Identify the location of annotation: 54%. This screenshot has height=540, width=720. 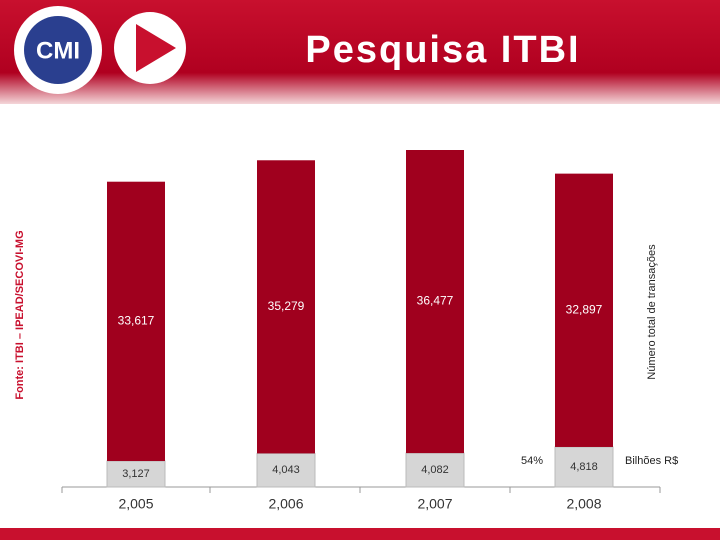
(532, 461).